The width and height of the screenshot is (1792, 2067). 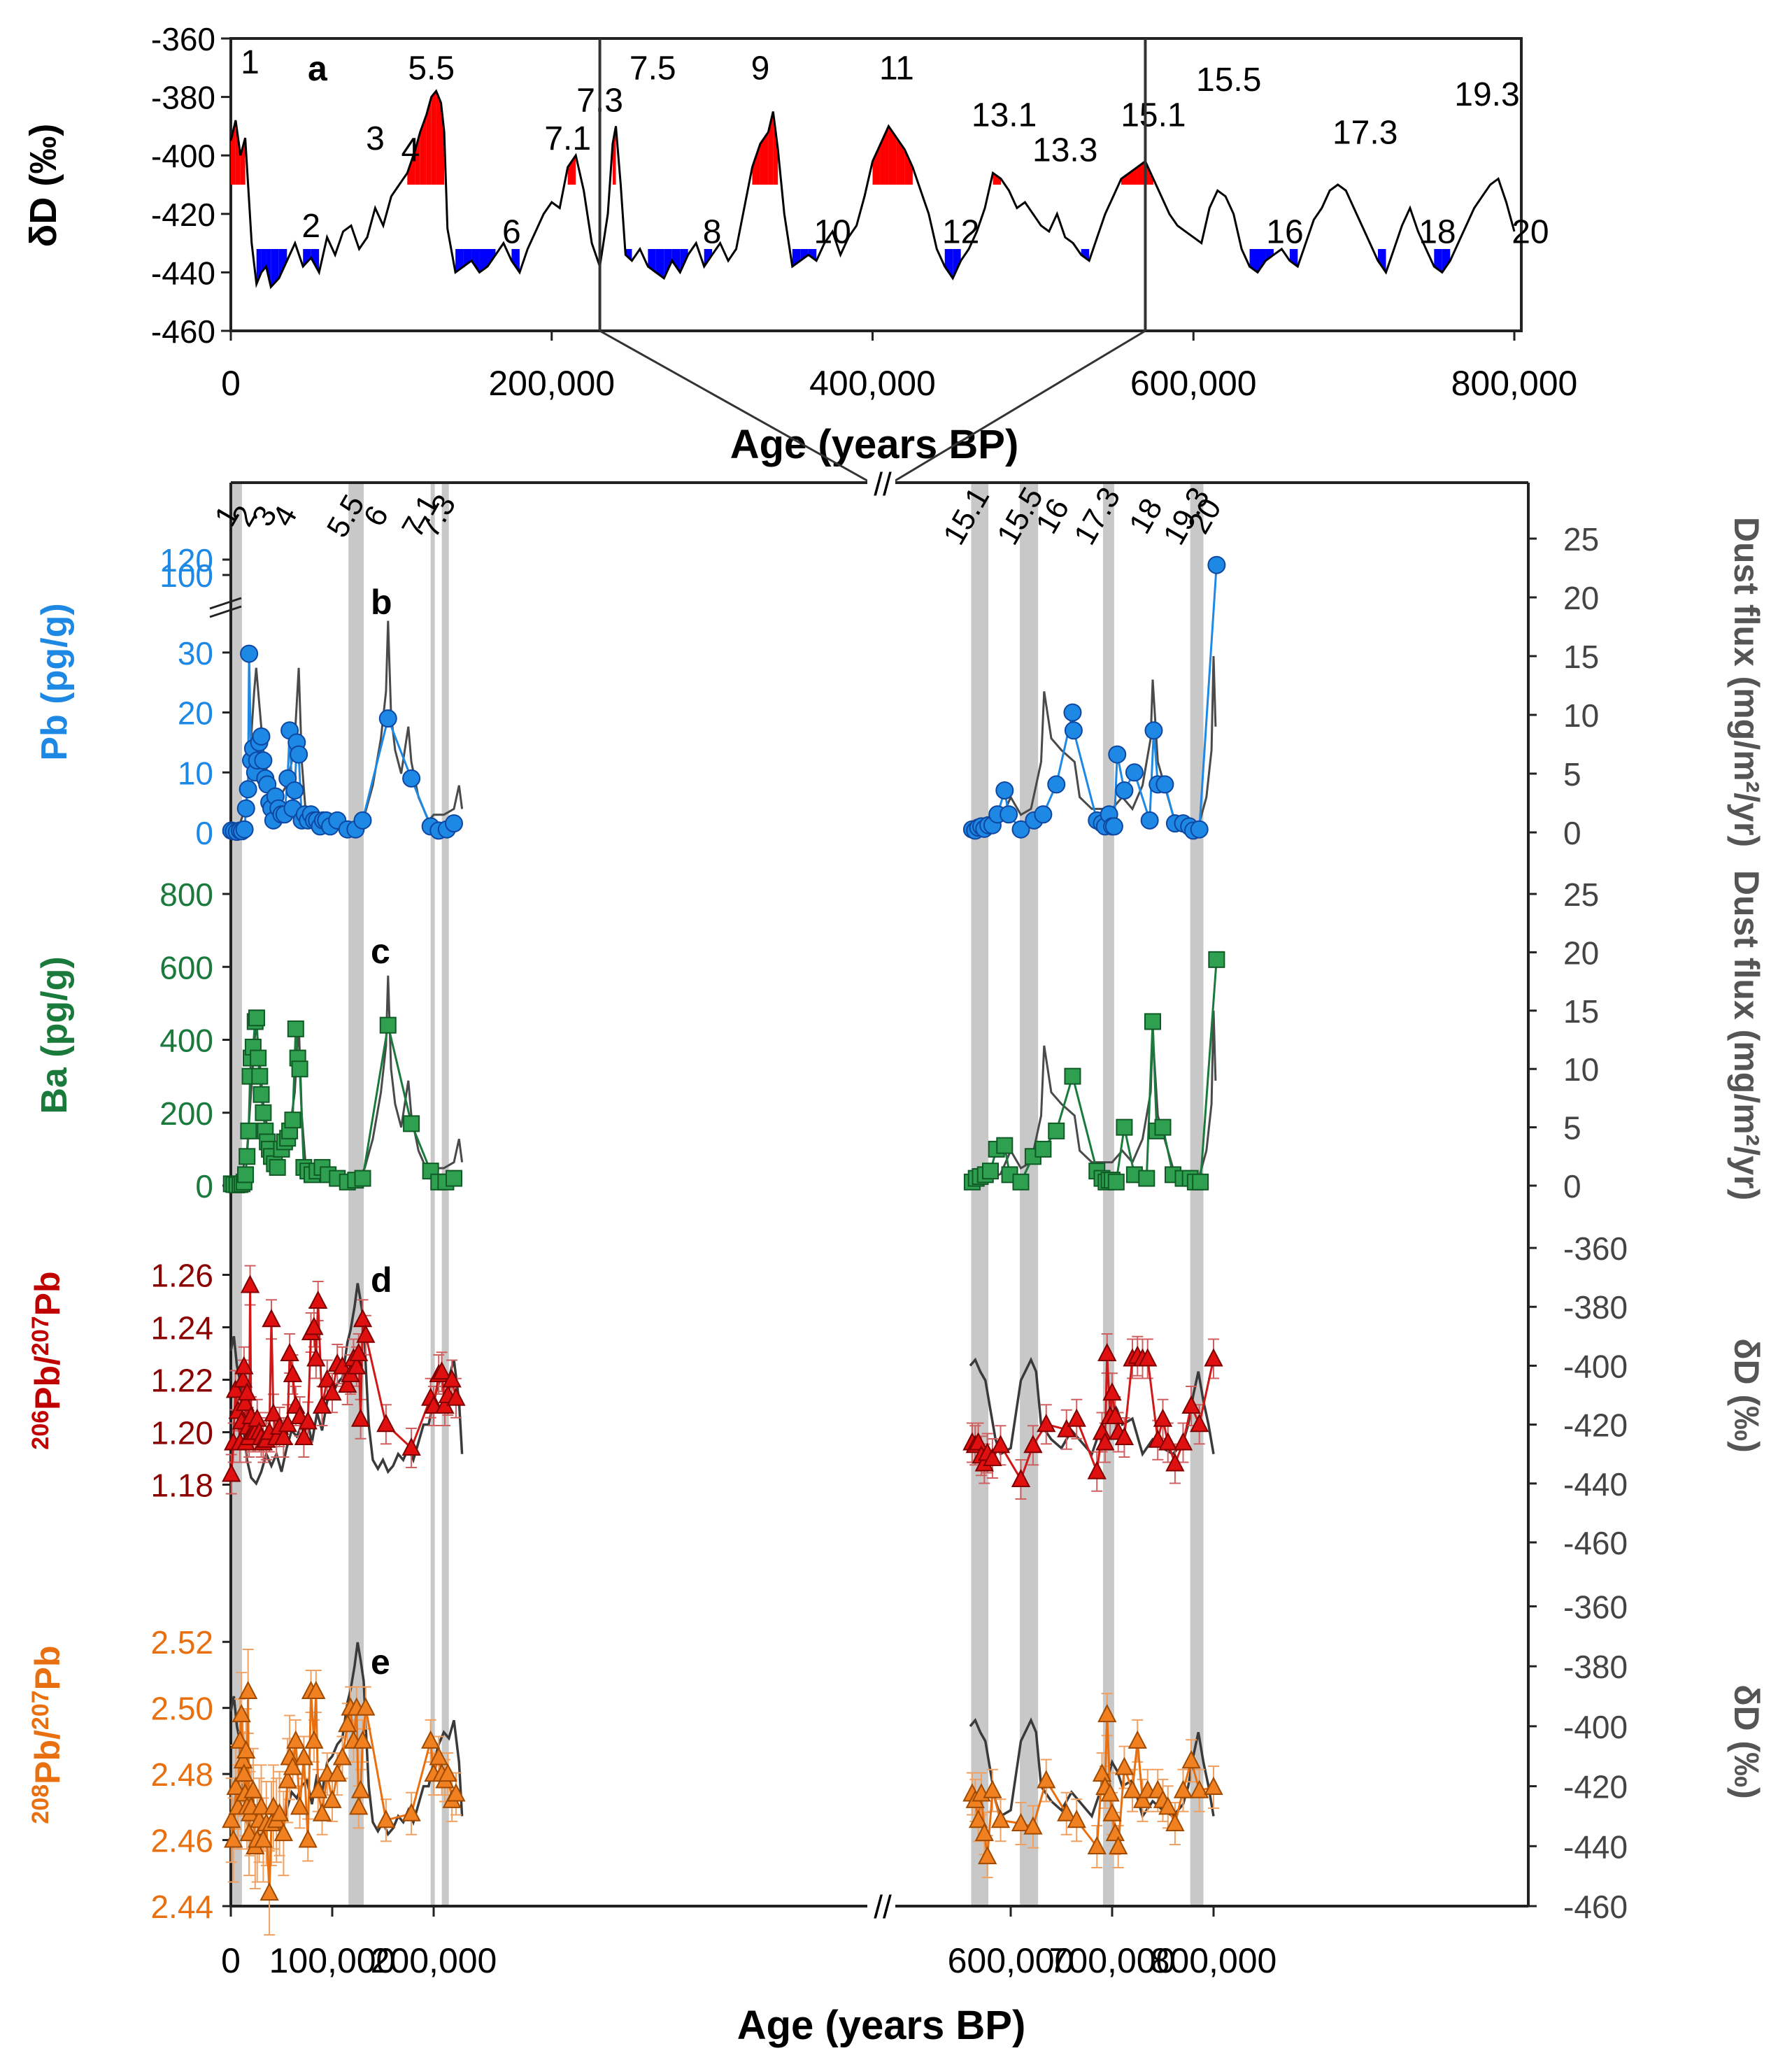 What do you see at coordinates (183, 98) in the screenshot?
I see `a-ytick-label: -380` at bounding box center [183, 98].